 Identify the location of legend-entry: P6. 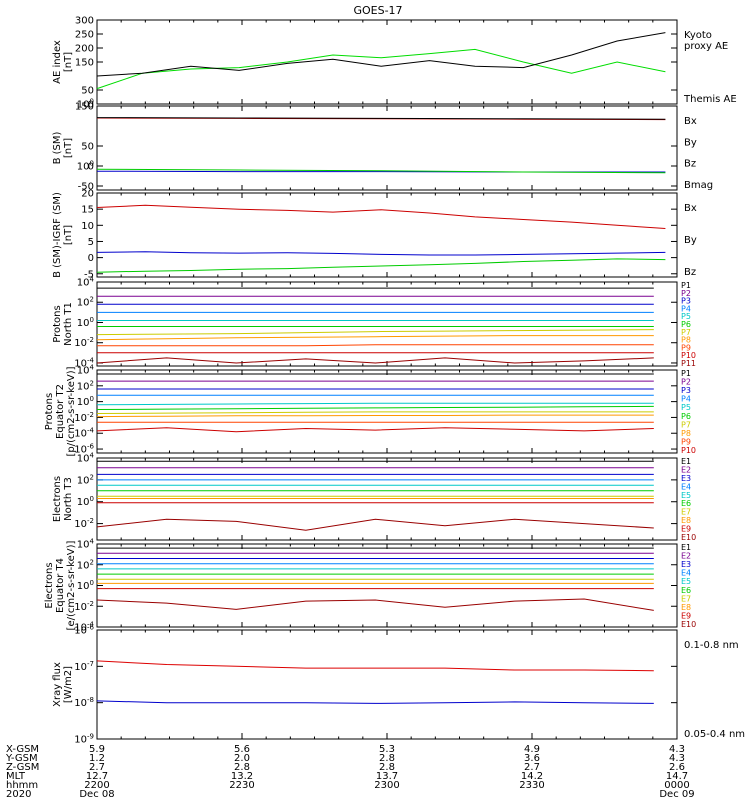
(686, 324).